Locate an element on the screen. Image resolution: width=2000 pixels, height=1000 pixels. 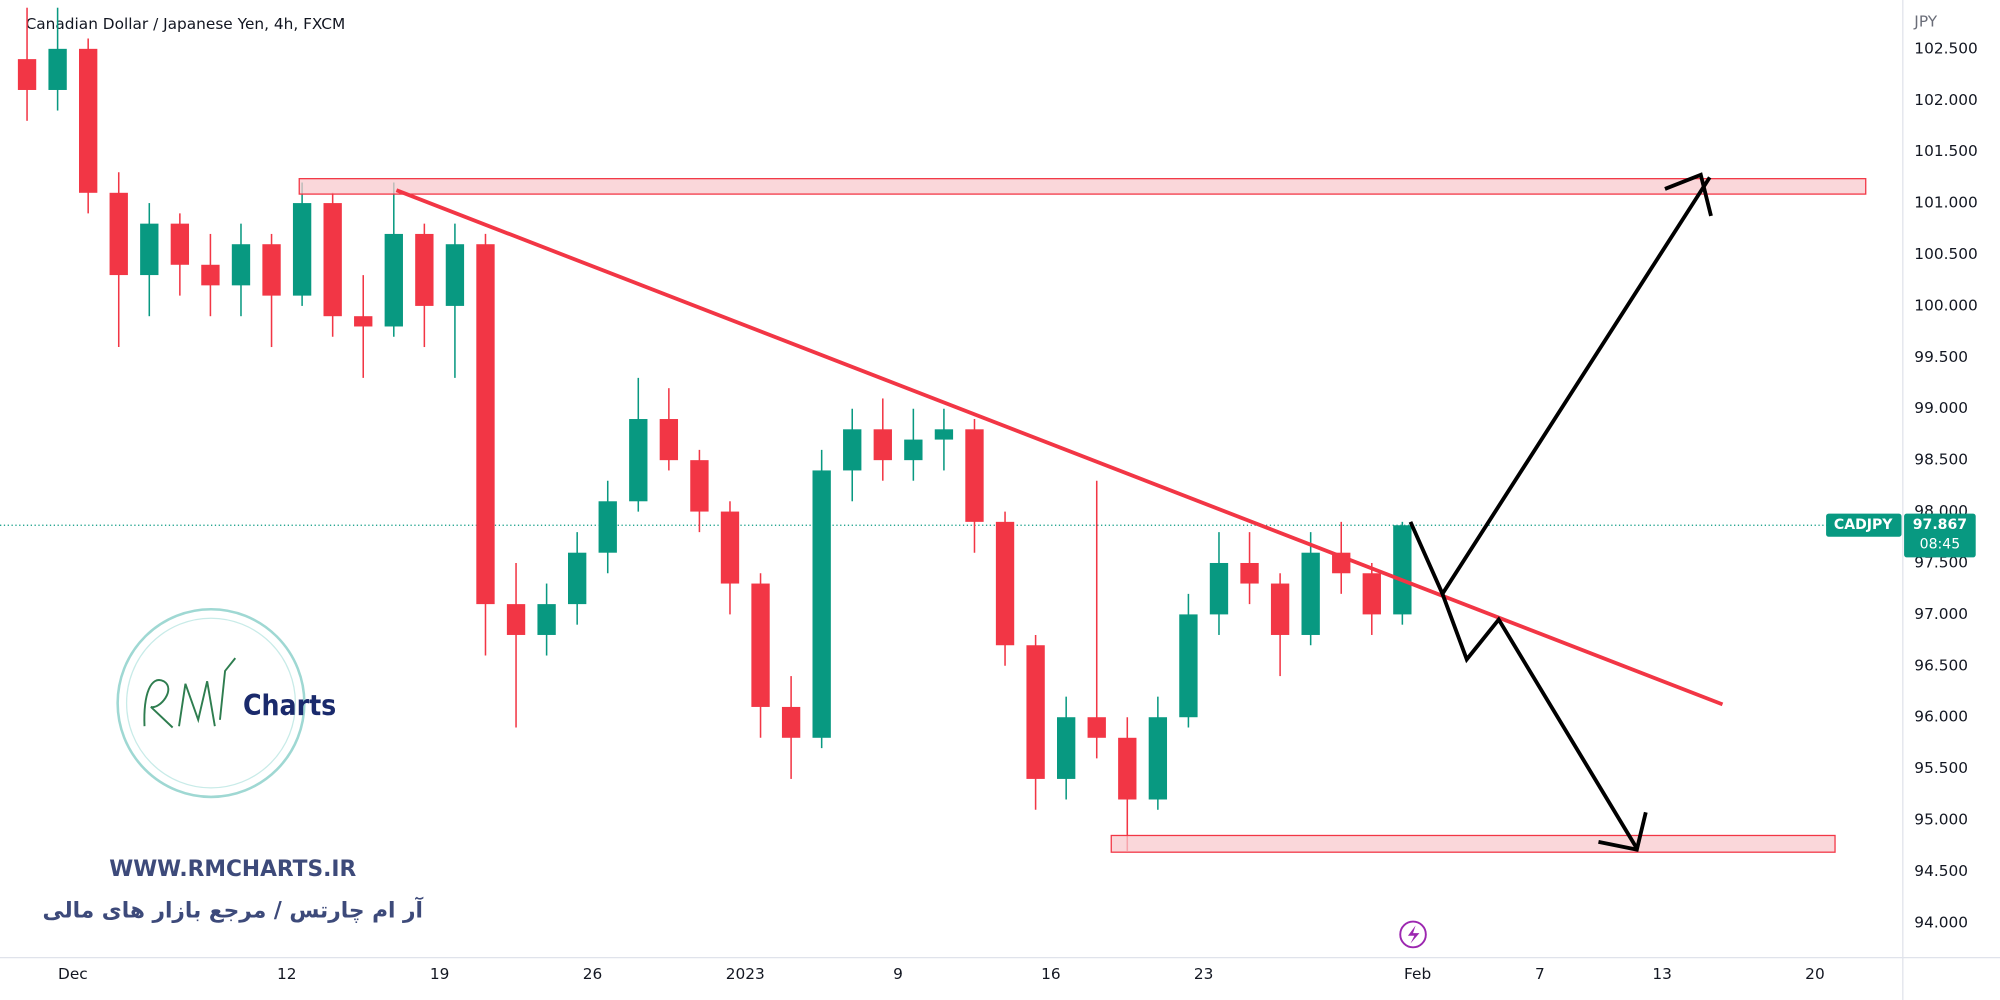
bearish-arrowhead is located at coordinates (1623, 831).